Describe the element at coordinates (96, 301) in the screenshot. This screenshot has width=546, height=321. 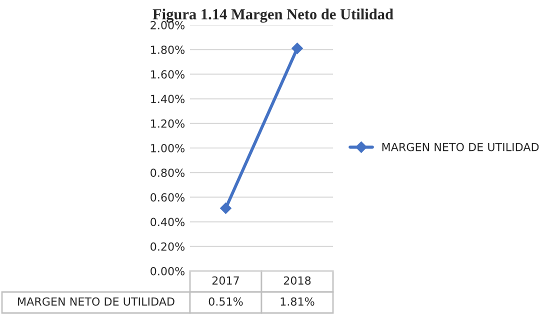
I see `text: MARGEN NETO DE UTILIDAD` at that location.